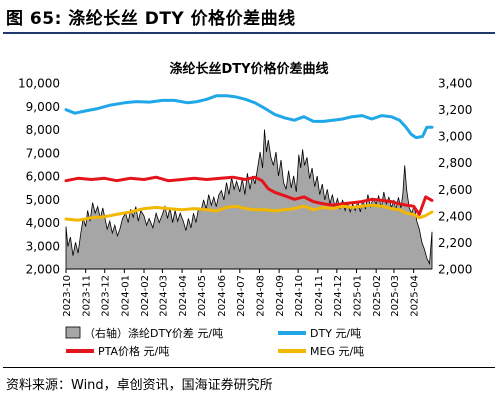 Image resolution: width=498 pixels, height=403 pixels. Describe the element at coordinates (39, 84) in the screenshot. I see `y-left-tick-label: 10,000` at that location.